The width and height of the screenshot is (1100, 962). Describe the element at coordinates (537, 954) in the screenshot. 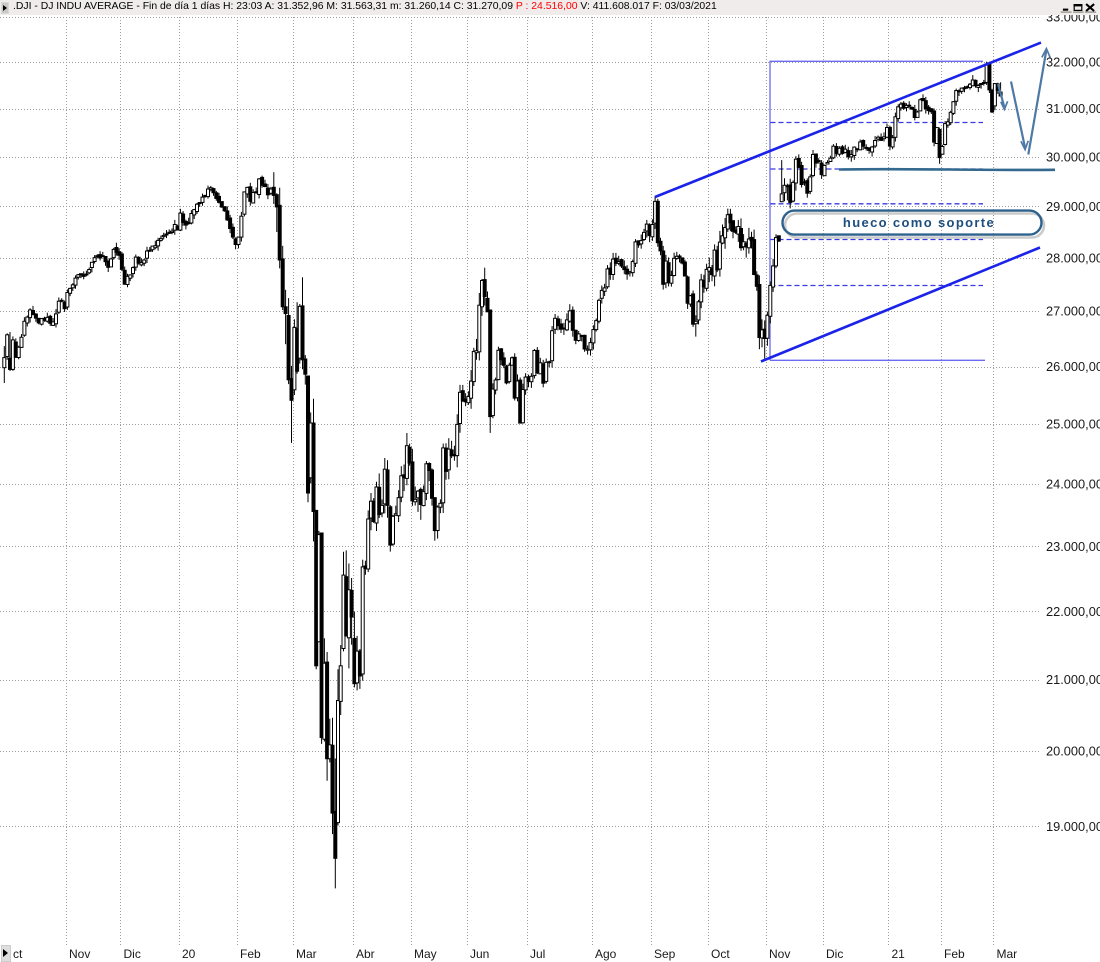

I see `svg-text: Jul` at that location.